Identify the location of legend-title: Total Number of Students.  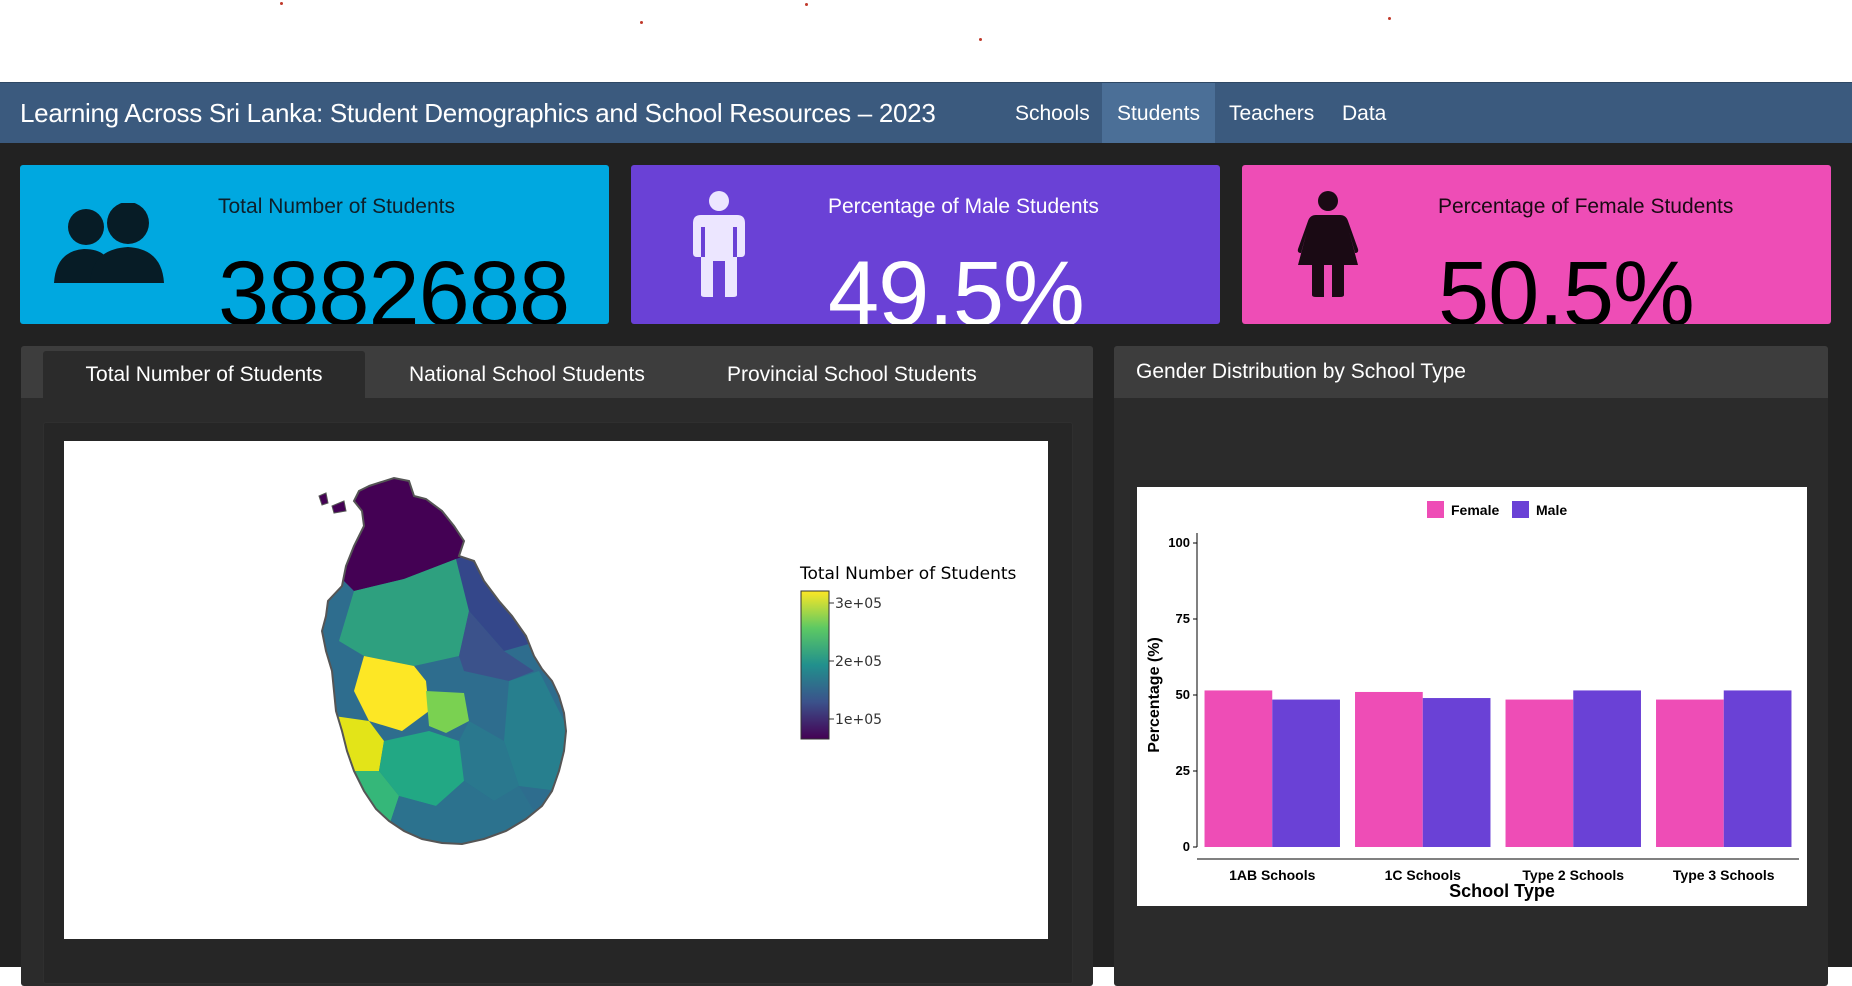
(908, 574).